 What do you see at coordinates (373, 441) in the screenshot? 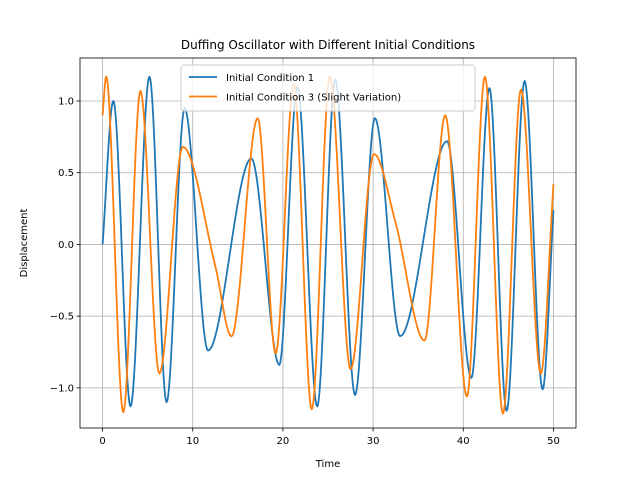
I see `x-tick-label: 30` at bounding box center [373, 441].